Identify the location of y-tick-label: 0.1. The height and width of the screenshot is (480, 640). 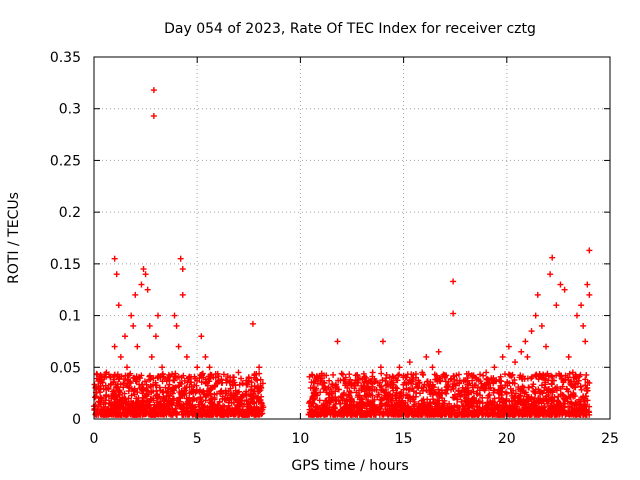
(70, 317).